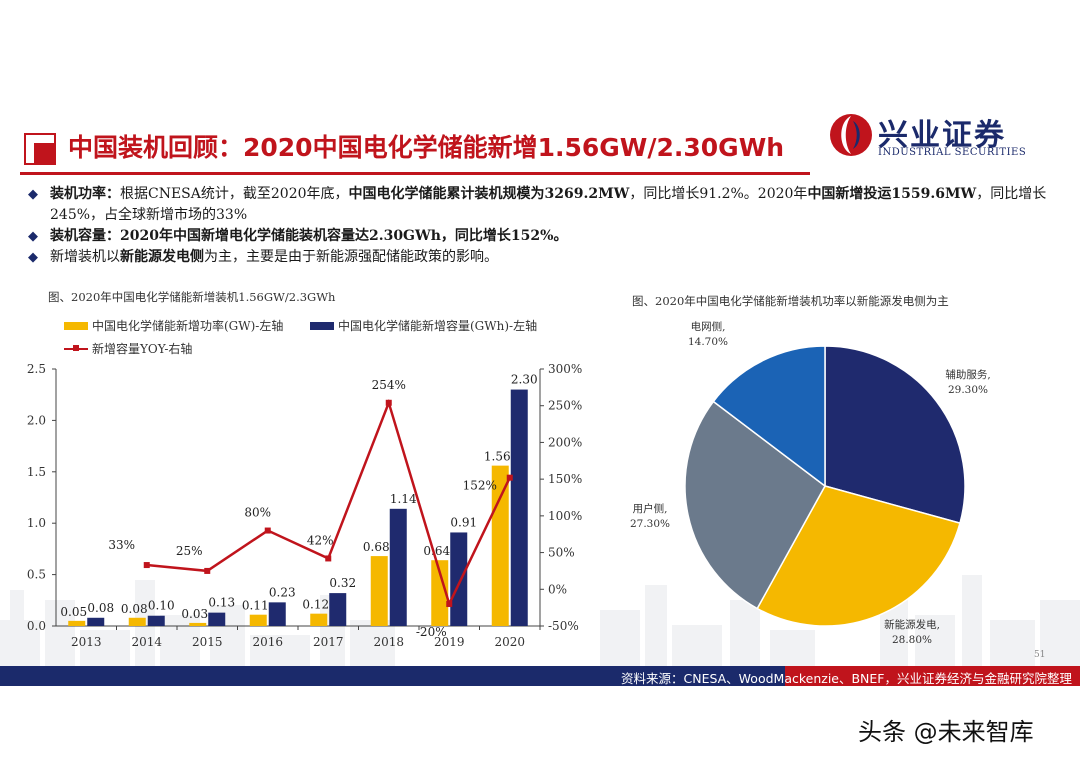 The height and width of the screenshot is (764, 1080). Describe the element at coordinates (86, 642) in the screenshot. I see `x-tick-label: 2013` at that location.